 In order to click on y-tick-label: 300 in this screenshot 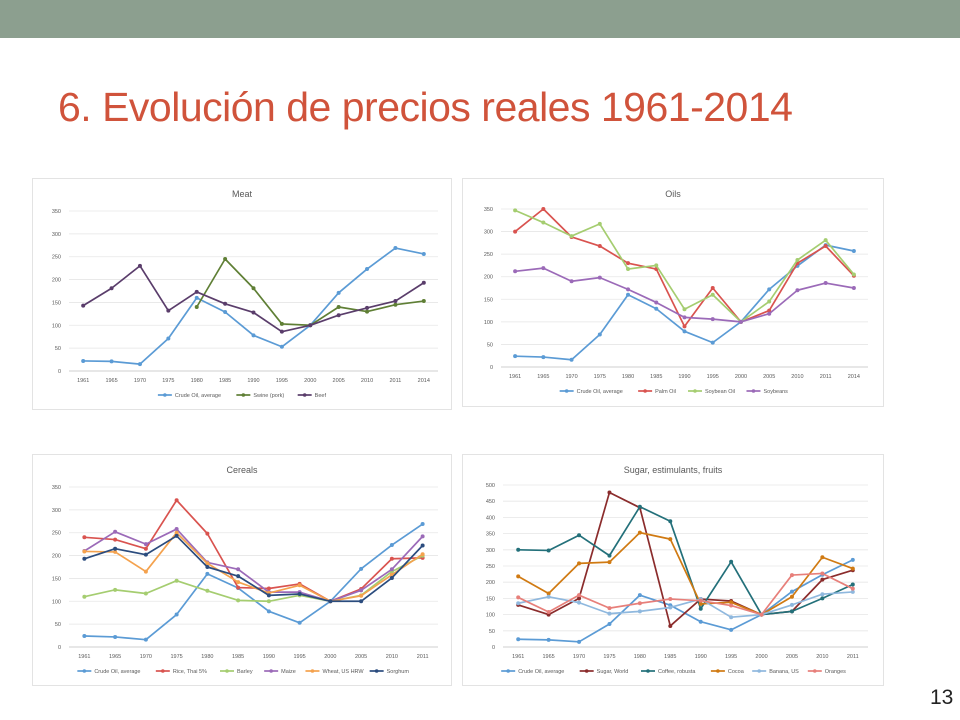, I will do `click(56, 235)`.